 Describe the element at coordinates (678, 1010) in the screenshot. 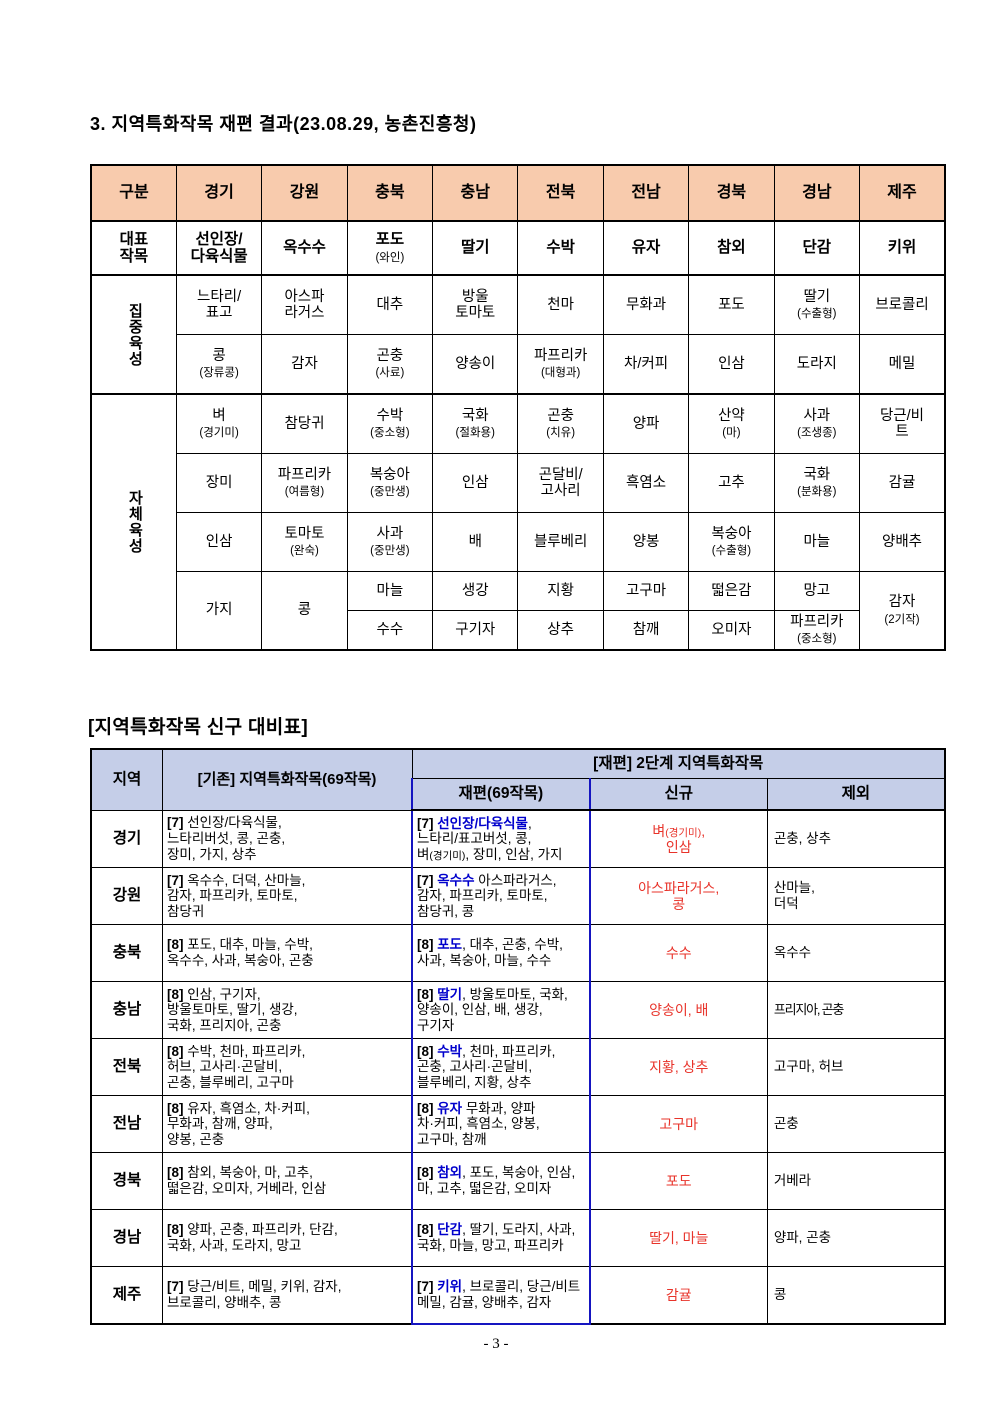

I see `added-crops-cell: 양송이, 배` at that location.